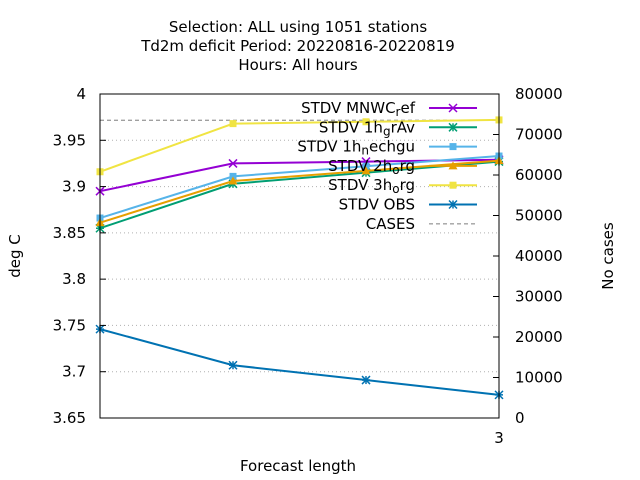  What do you see at coordinates (298, 466) in the screenshot?
I see `x-axis-label: Forecast length` at bounding box center [298, 466].